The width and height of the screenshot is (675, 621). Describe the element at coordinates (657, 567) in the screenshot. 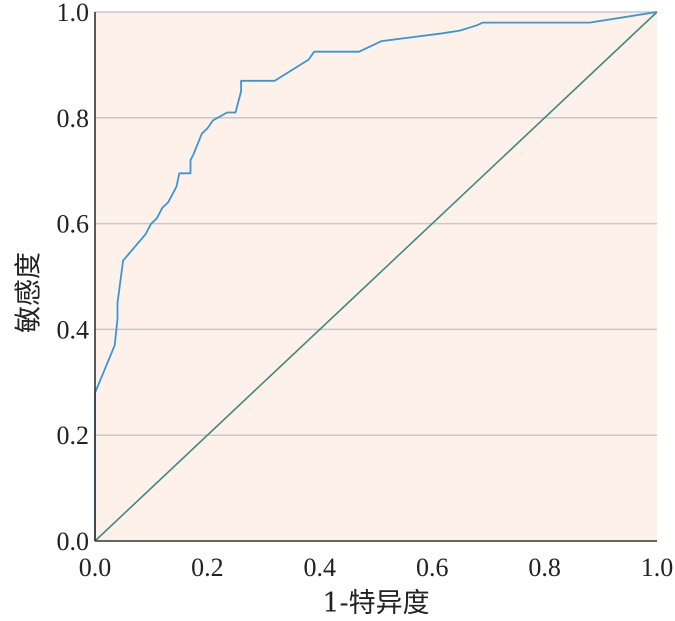

I see `x-tick-label-5: 1.0` at that location.